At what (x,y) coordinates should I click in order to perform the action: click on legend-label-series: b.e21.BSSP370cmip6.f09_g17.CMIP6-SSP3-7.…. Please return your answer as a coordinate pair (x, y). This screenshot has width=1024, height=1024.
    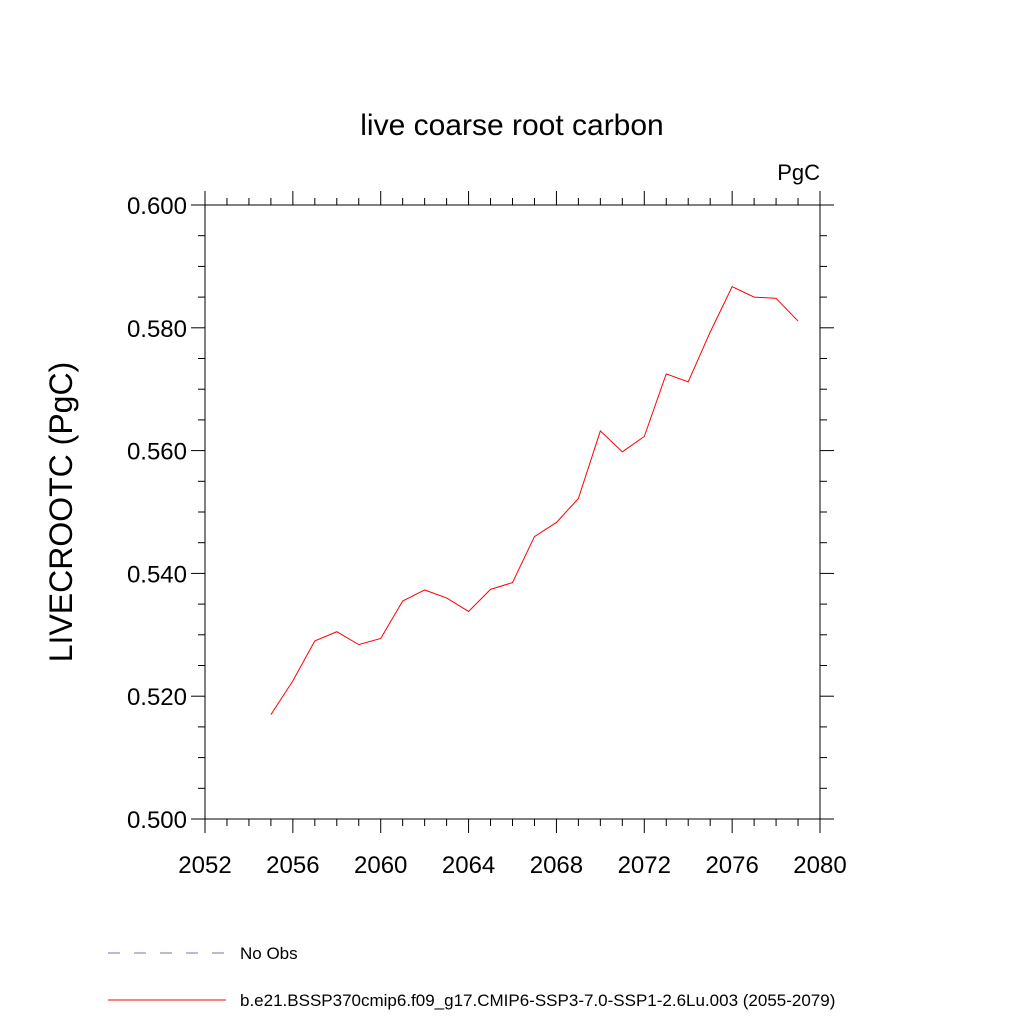
    Looking at the image, I should click on (537, 1000).